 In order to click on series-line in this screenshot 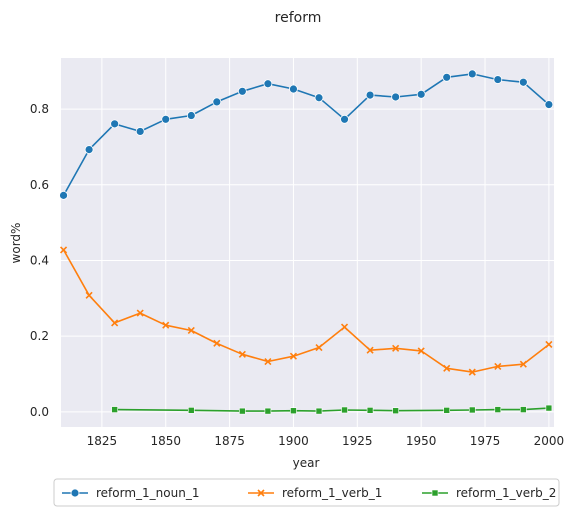, I will do `click(331, 409)`.